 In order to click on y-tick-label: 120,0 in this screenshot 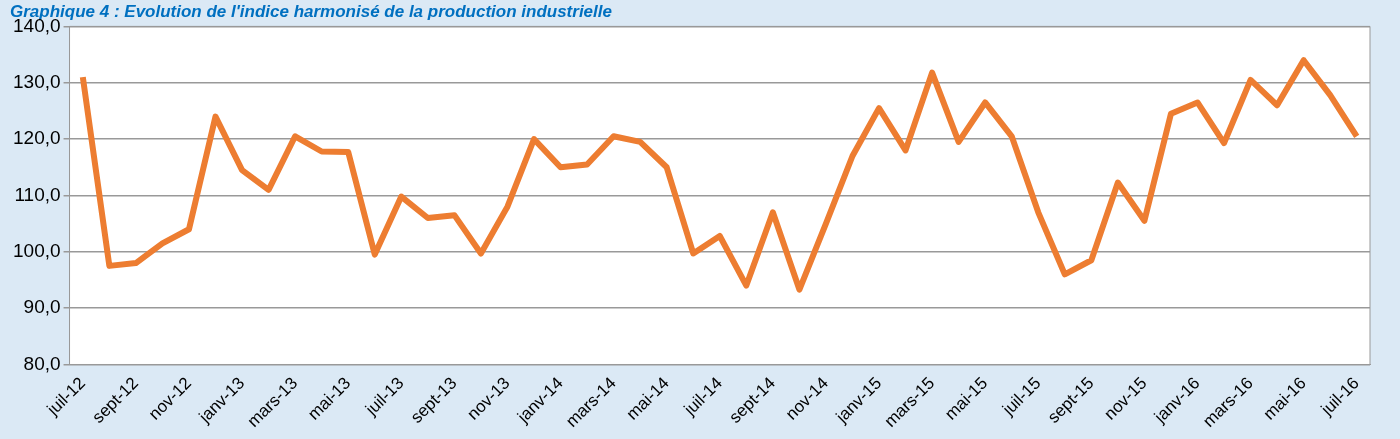, I will do `click(37, 138)`.